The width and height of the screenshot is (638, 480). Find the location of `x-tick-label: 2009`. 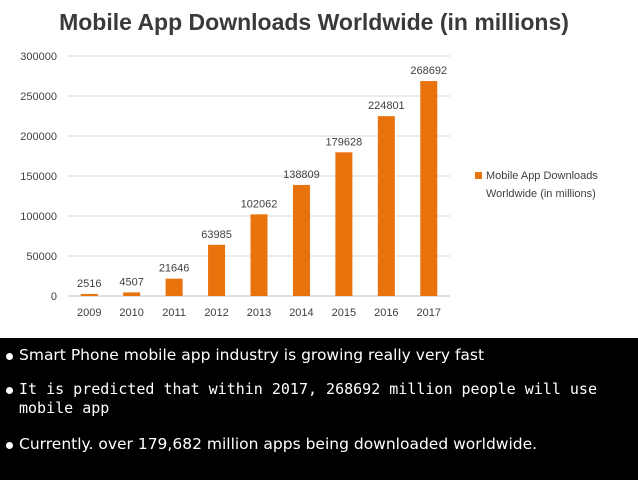

x-tick-label: 2009 is located at coordinates (89, 313).